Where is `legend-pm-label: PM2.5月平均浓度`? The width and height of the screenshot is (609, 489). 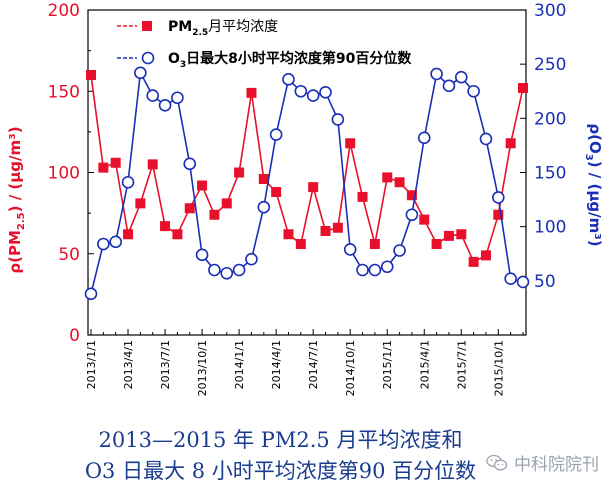 legend-pm-label: PM2.5月平均浓度 is located at coordinates (223, 28).